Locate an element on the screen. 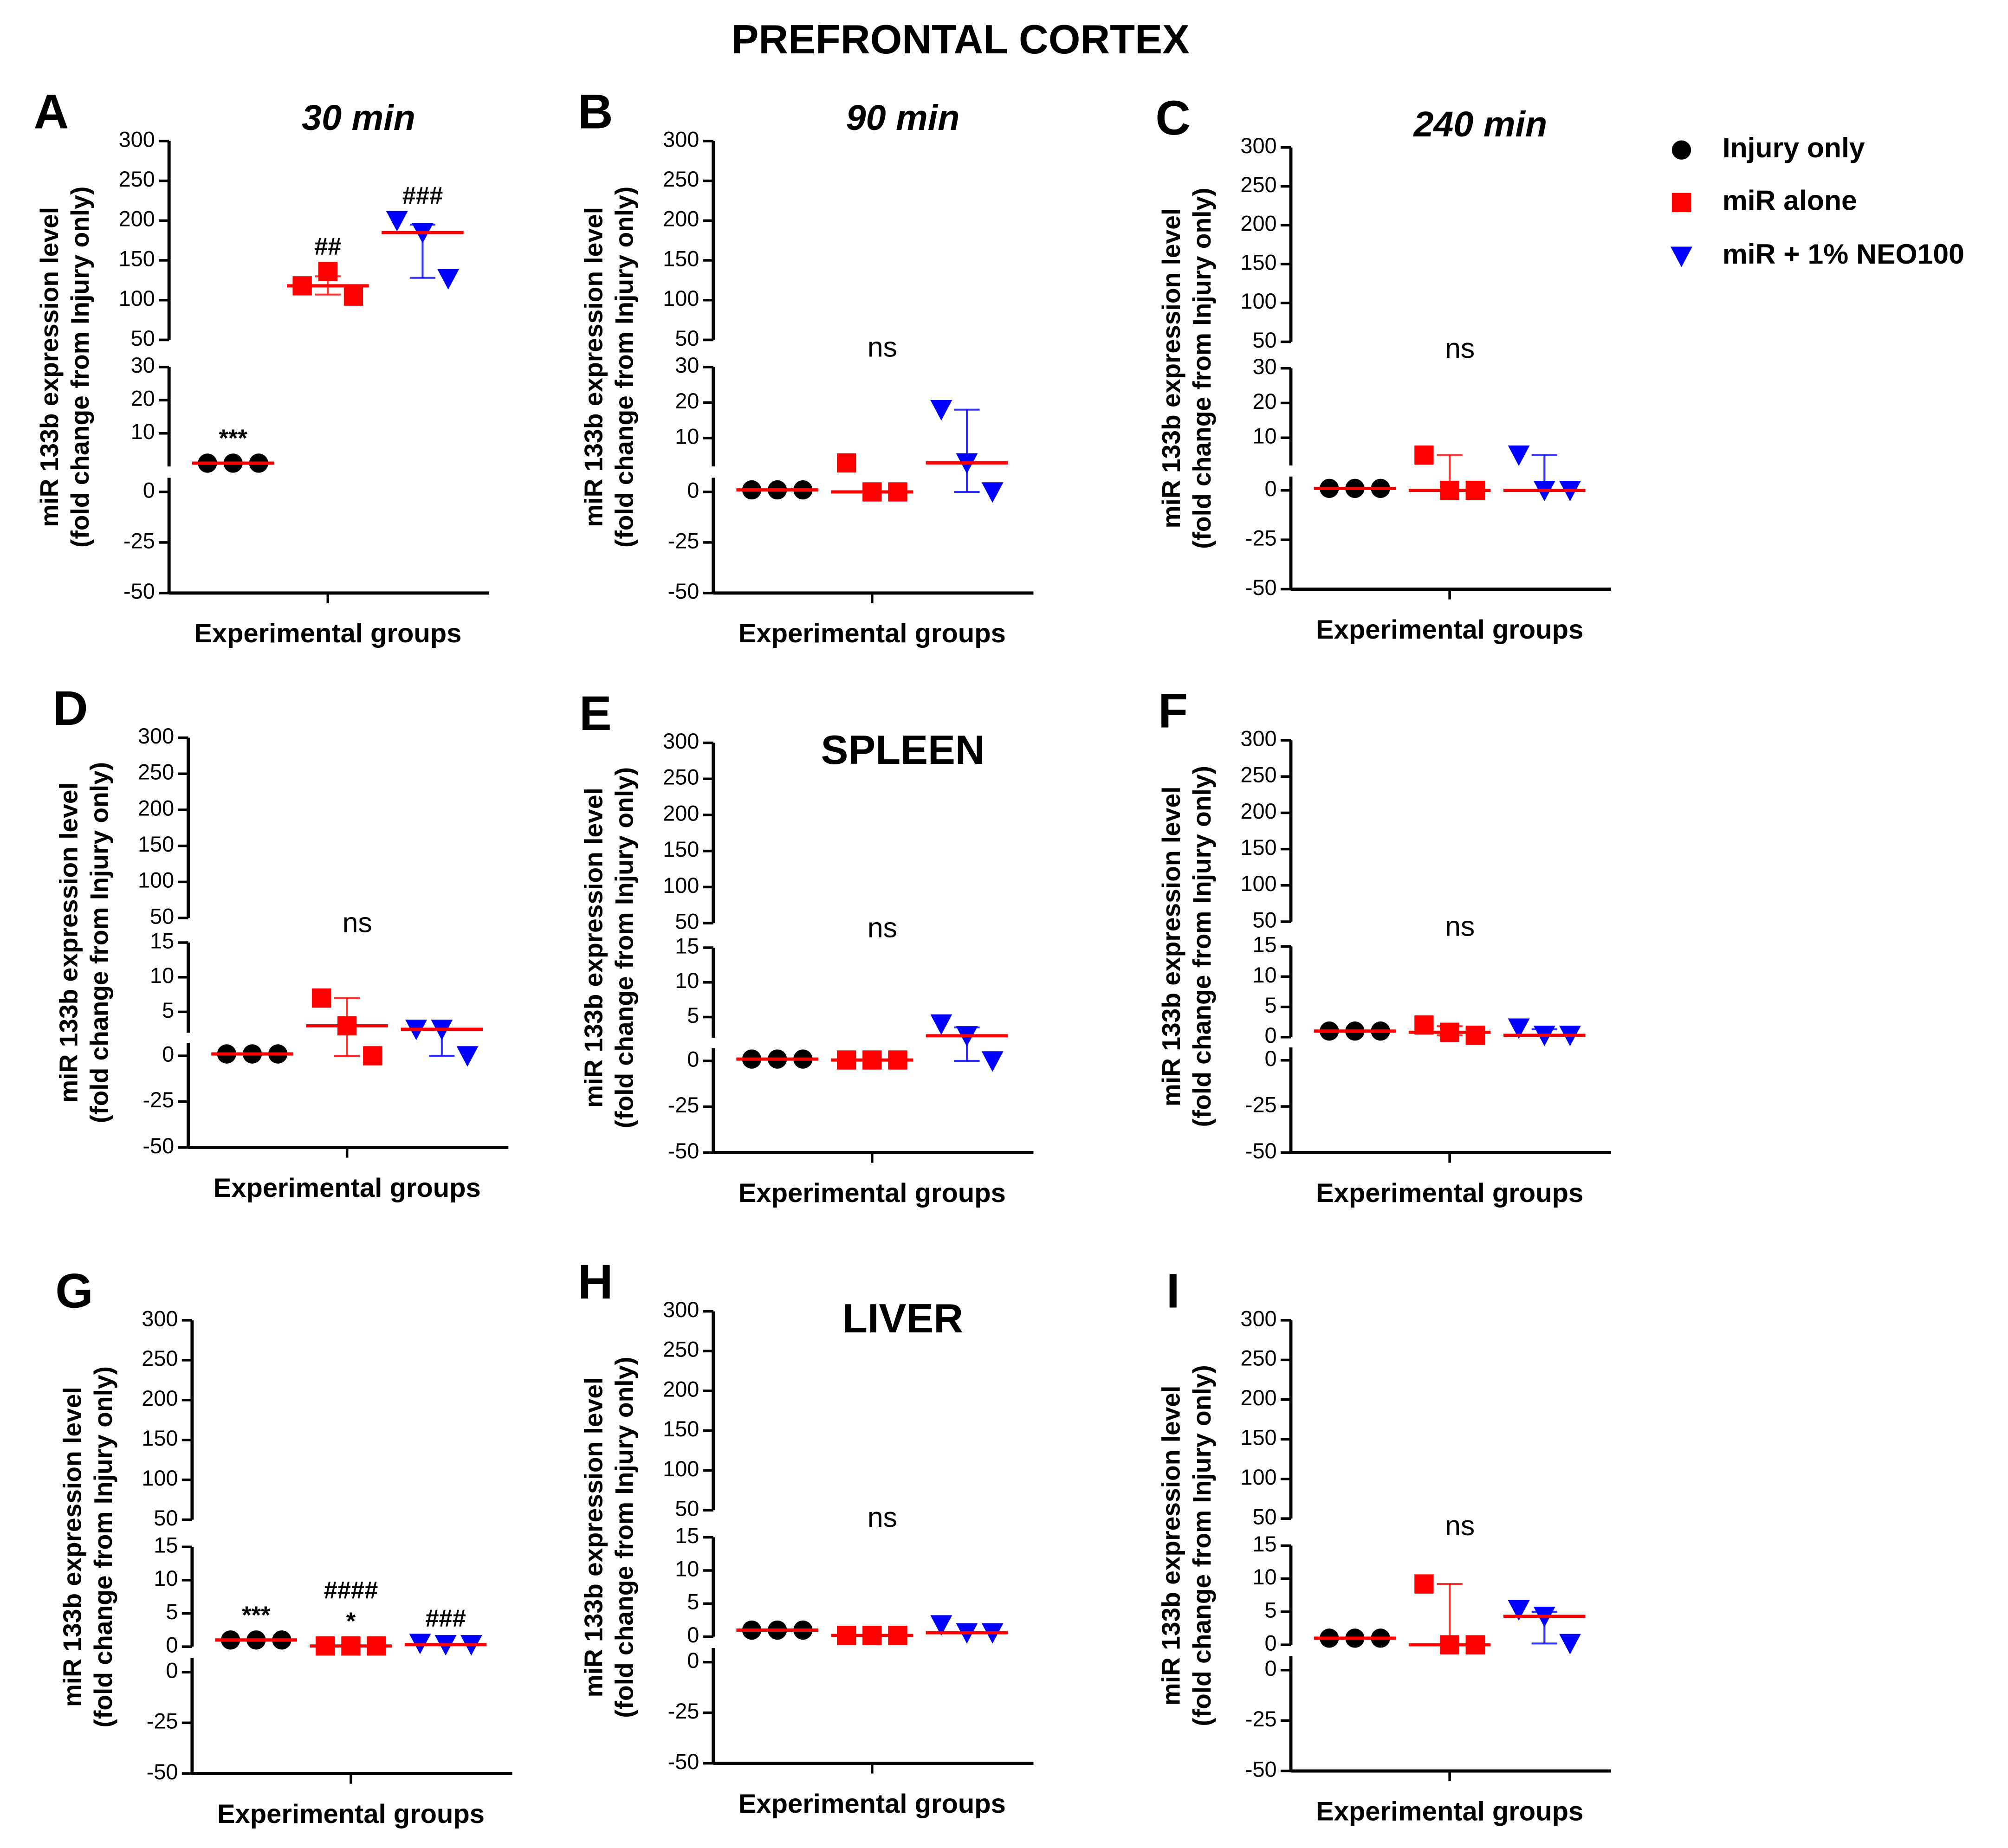 This screenshot has height=1848, width=2008. panel-title: 240 min is located at coordinates (1479, 124).